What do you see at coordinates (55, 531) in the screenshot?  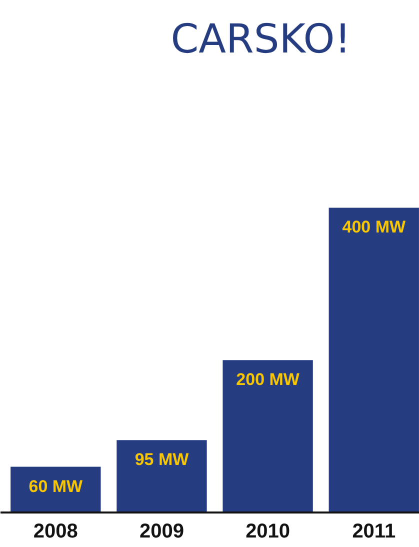 I see `x-tick-label: 2008` at bounding box center [55, 531].